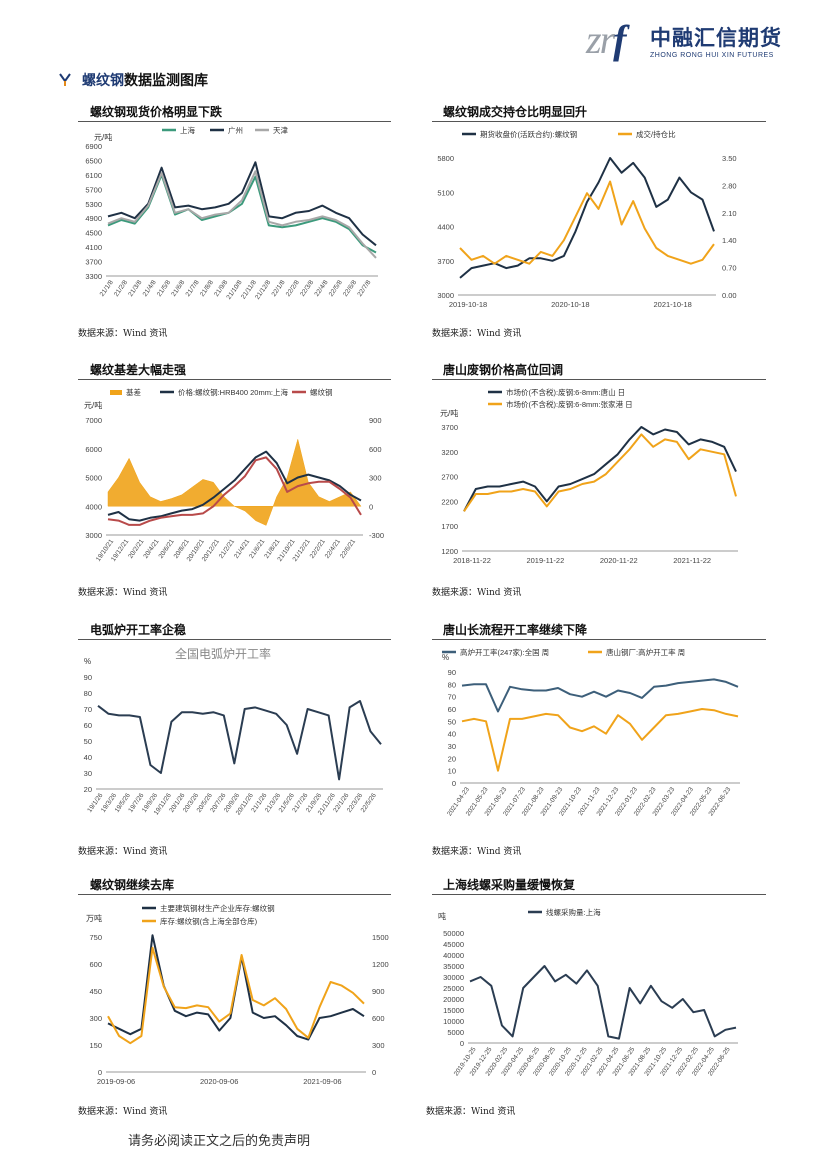 Image resolution: width=826 pixels, height=1169 pixels. Describe the element at coordinates (93, 160) in the screenshot. I see `y-tick-label: 6500` at that location.